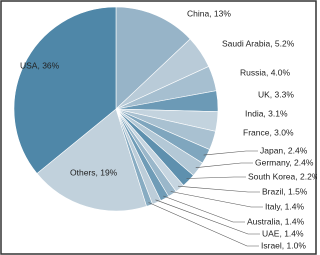  Describe the element at coordinates (268, 132) in the screenshot. I see `data-label: France, 3.0%` at that location.